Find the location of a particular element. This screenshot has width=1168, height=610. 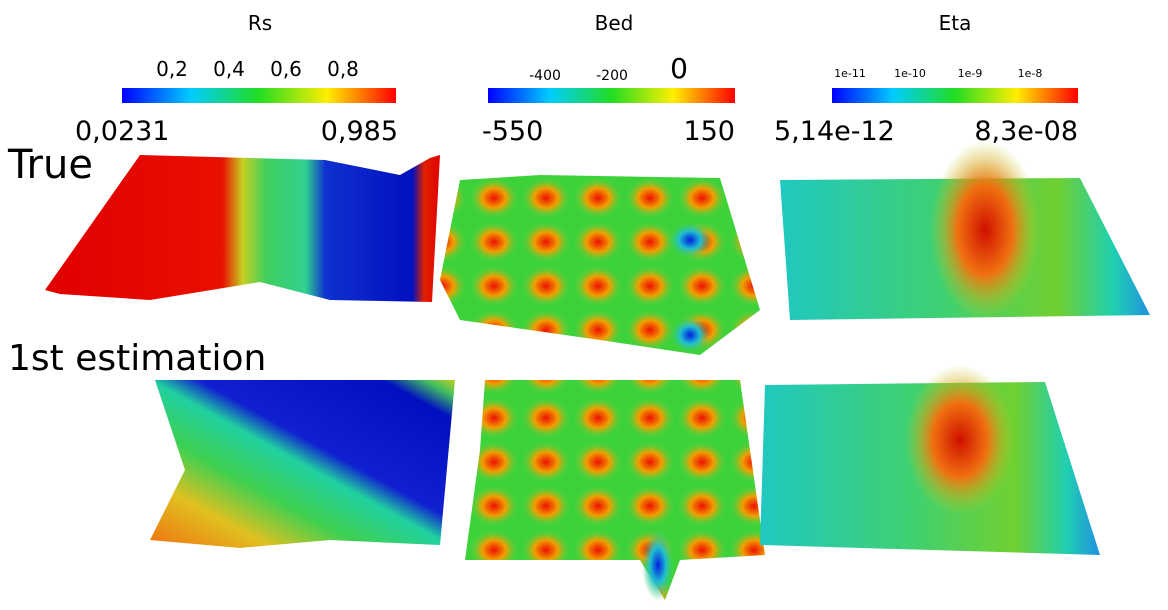

colorbar-bed: Bed -400 -200 0 -550 150 is located at coordinates (608, 79).